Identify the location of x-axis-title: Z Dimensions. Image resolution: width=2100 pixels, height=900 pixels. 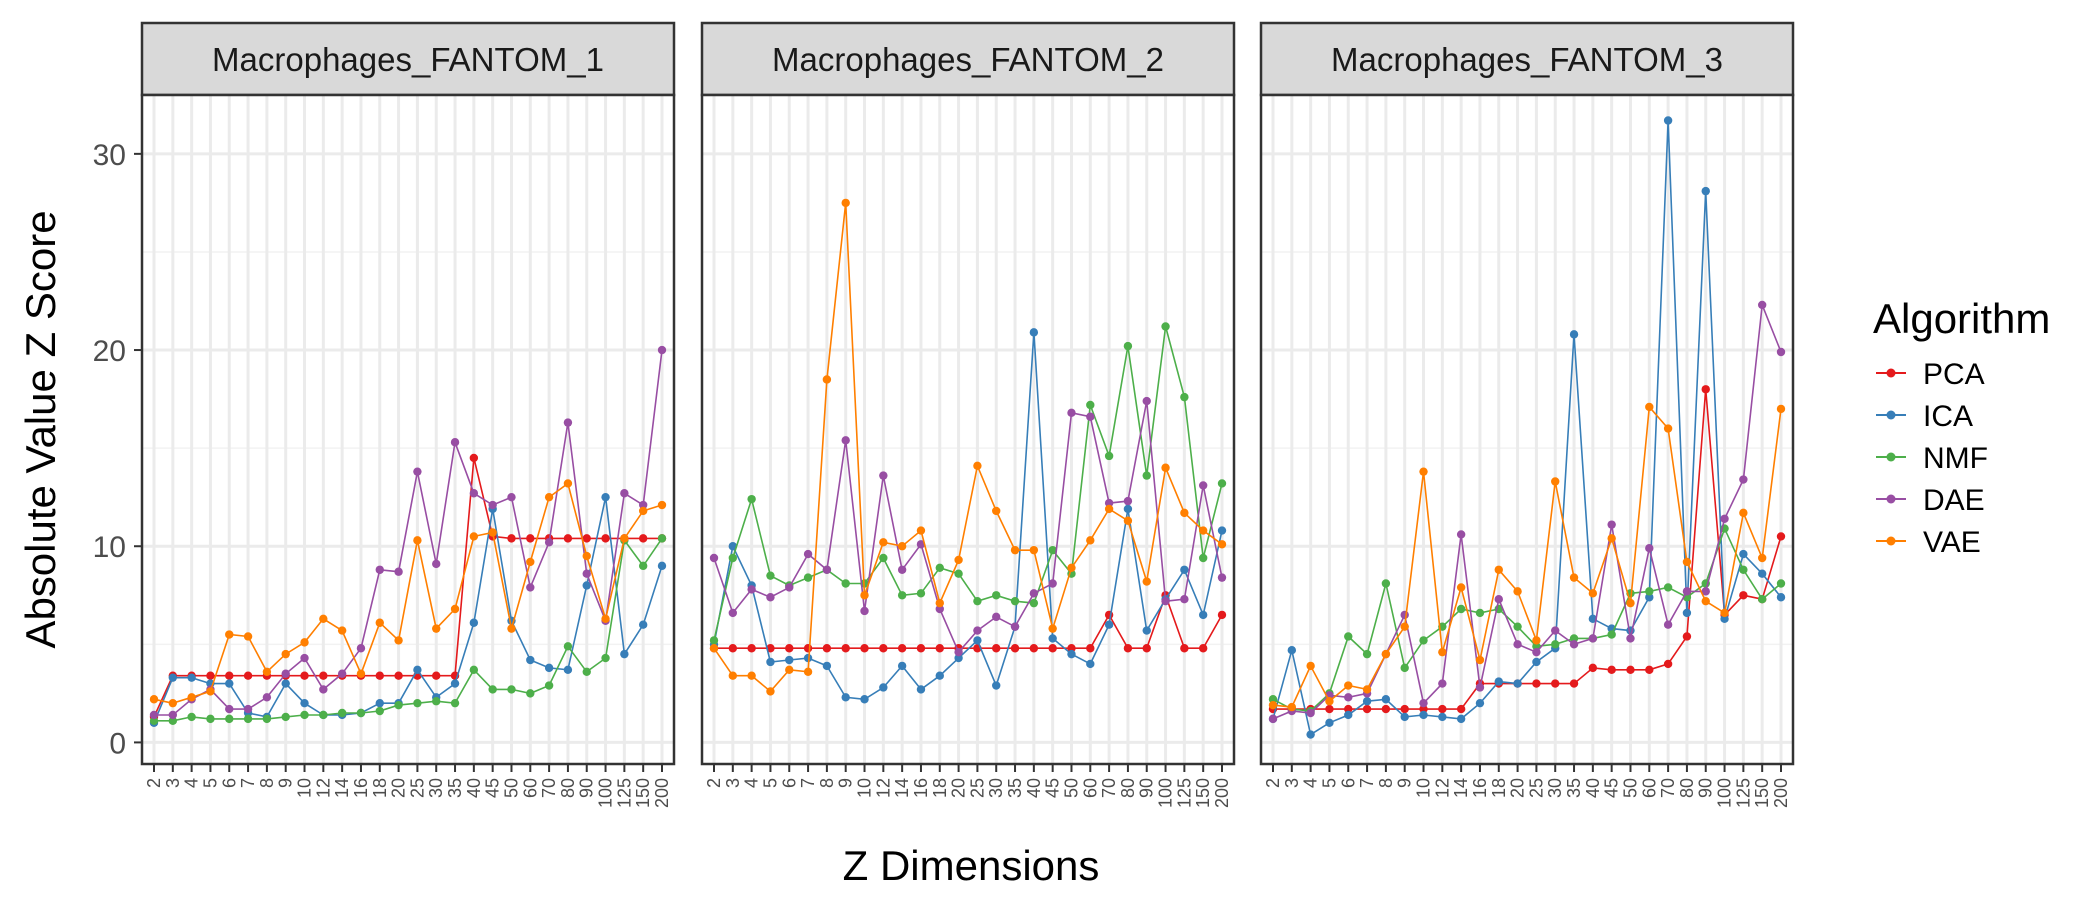
(971, 865).